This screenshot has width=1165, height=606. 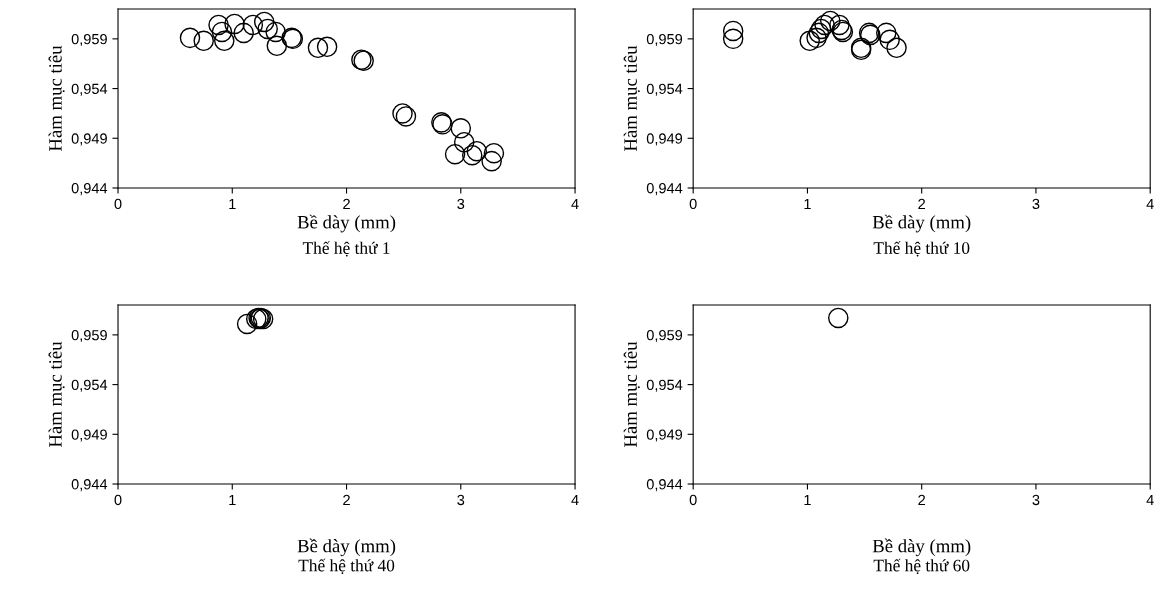 What do you see at coordinates (346, 566) in the screenshot?
I see `text: Thế hệ thứ 40` at bounding box center [346, 566].